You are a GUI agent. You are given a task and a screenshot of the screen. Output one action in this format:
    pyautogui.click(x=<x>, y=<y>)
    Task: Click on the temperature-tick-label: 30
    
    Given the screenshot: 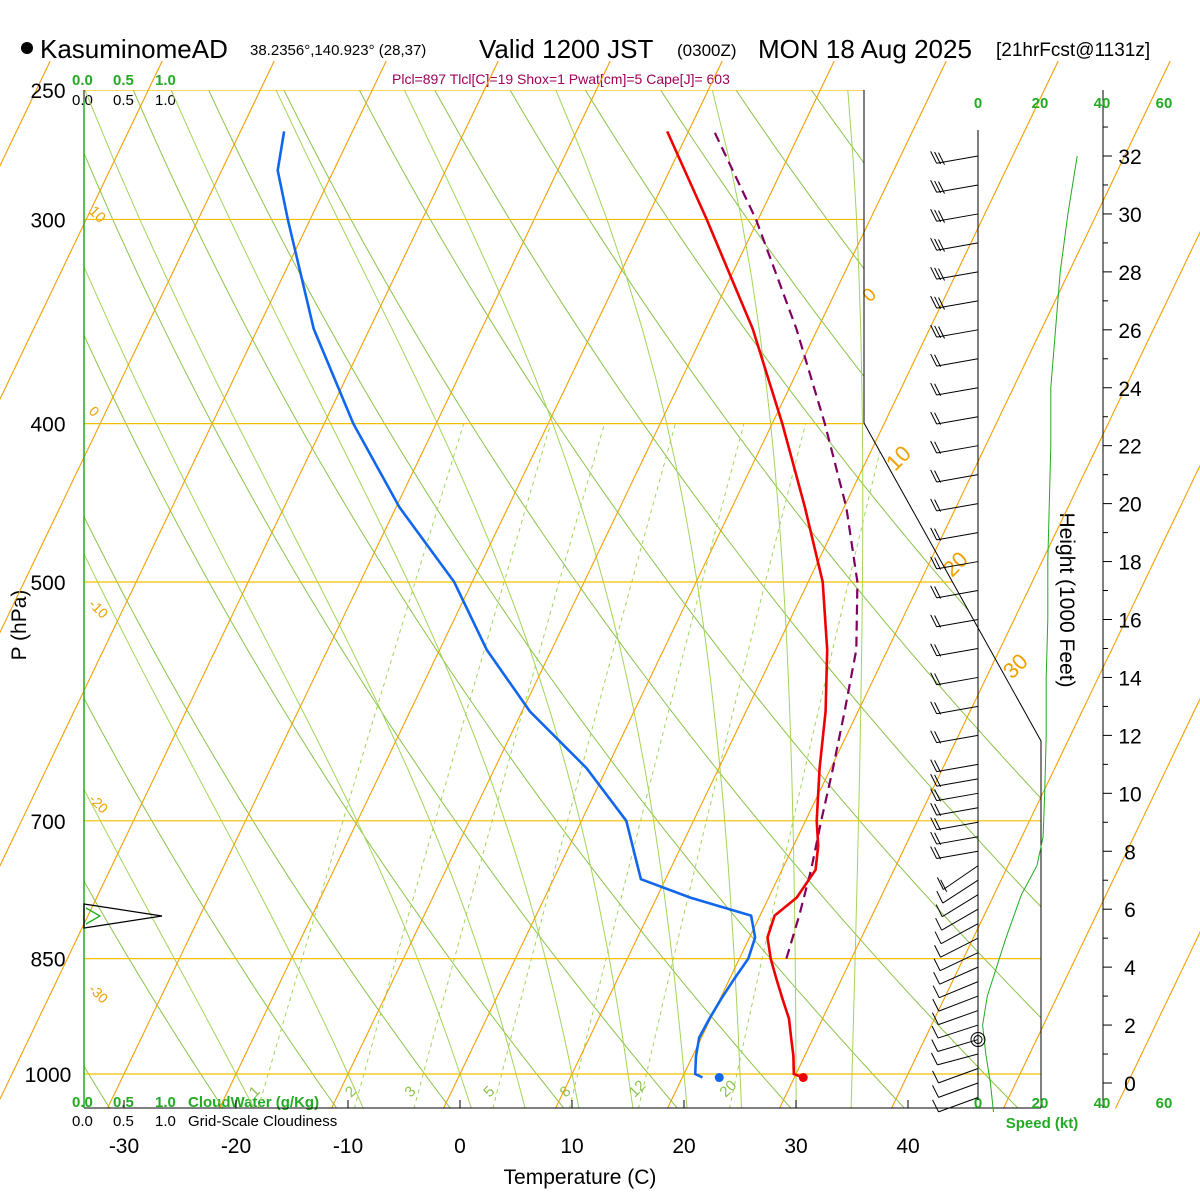 What is the action you would take?
    pyautogui.click(x=795, y=1146)
    